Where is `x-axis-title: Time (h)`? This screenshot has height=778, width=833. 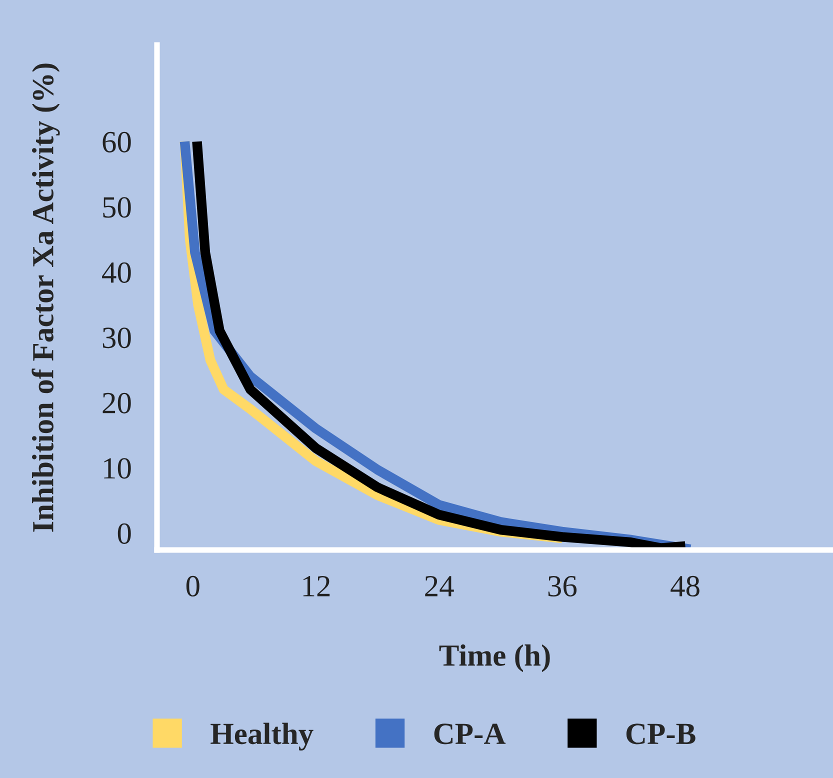
x-axis-title: Time (h) is located at coordinates (494, 658).